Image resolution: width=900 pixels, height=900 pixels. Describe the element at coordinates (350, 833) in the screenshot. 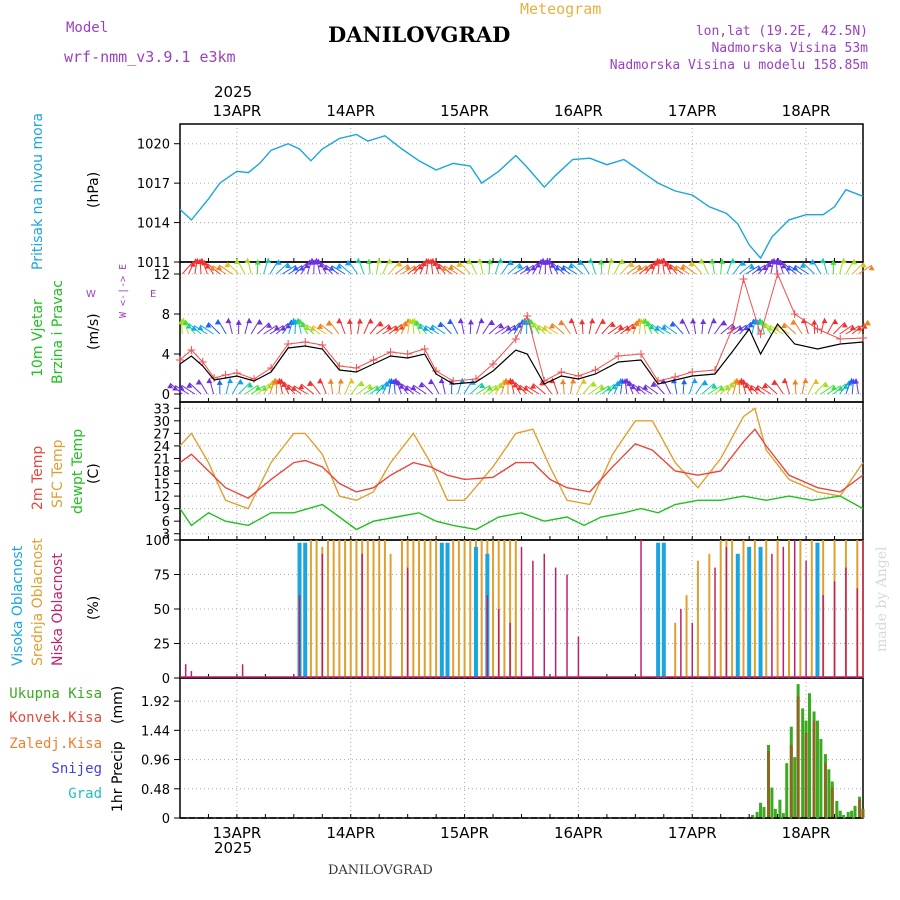

I see `date-label-bottom: 14APR` at that location.